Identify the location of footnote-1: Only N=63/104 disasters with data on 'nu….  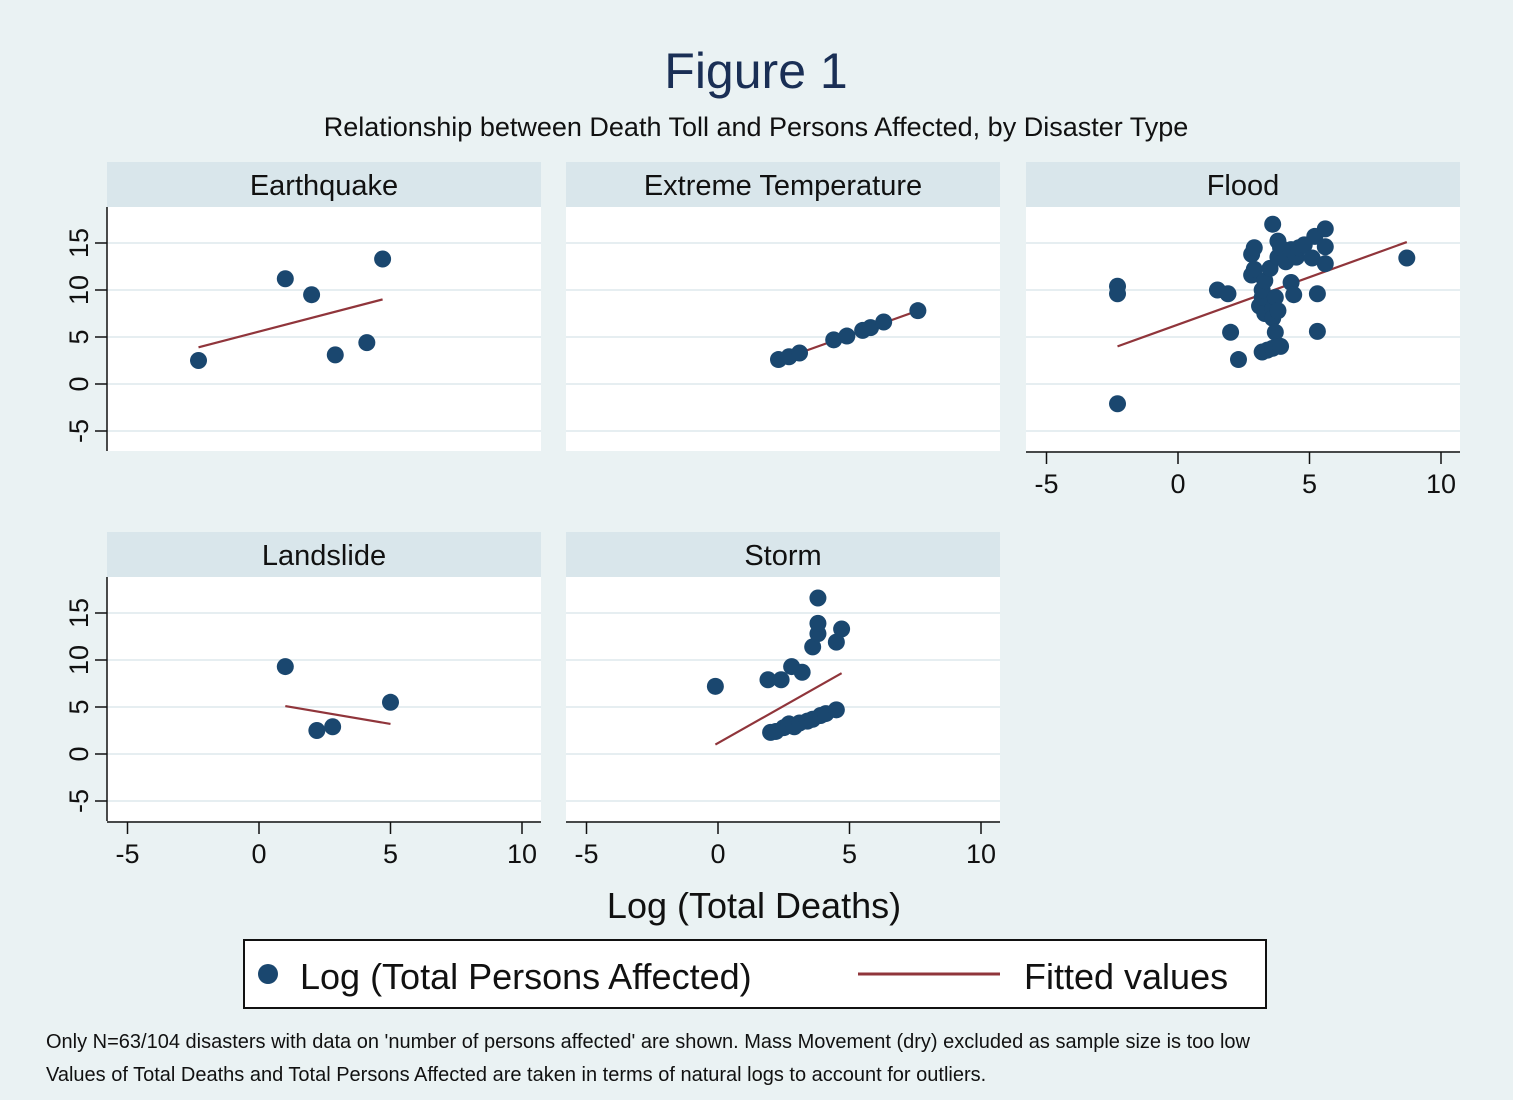
(648, 1042).